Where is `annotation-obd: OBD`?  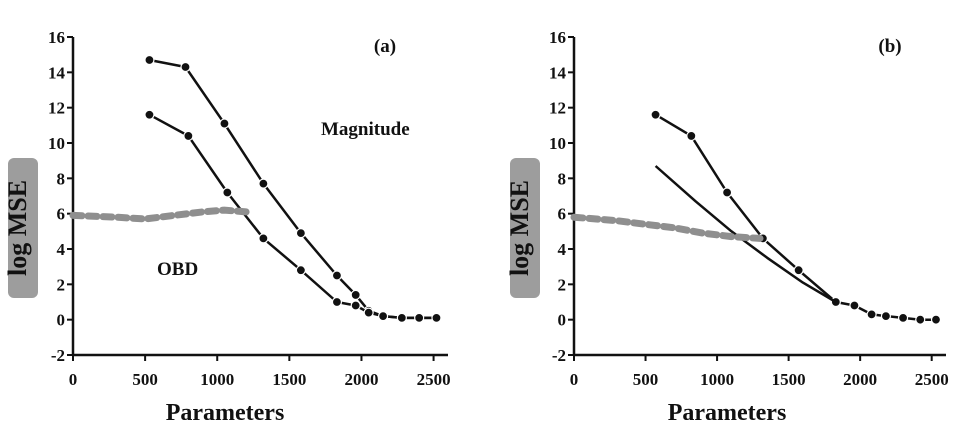
annotation-obd: OBD is located at coordinates (177, 269).